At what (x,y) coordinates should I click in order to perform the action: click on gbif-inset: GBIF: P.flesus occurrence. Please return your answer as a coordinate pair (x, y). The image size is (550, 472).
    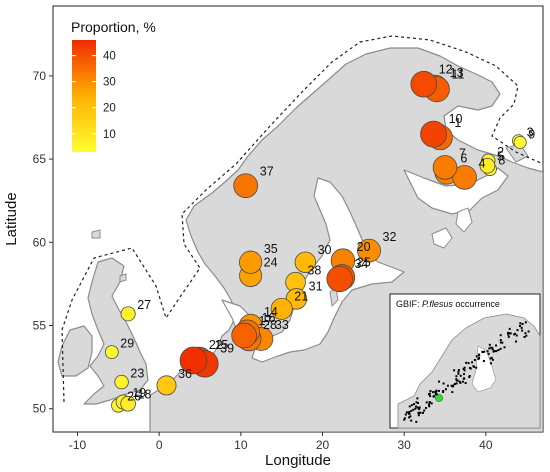
    Looking at the image, I should click on (465, 361).